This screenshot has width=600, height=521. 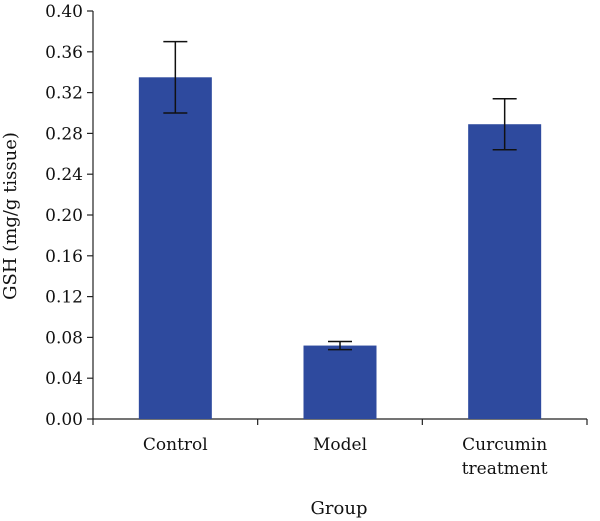 I want to click on y-tick-label: 0.40, so click(x=64, y=12).